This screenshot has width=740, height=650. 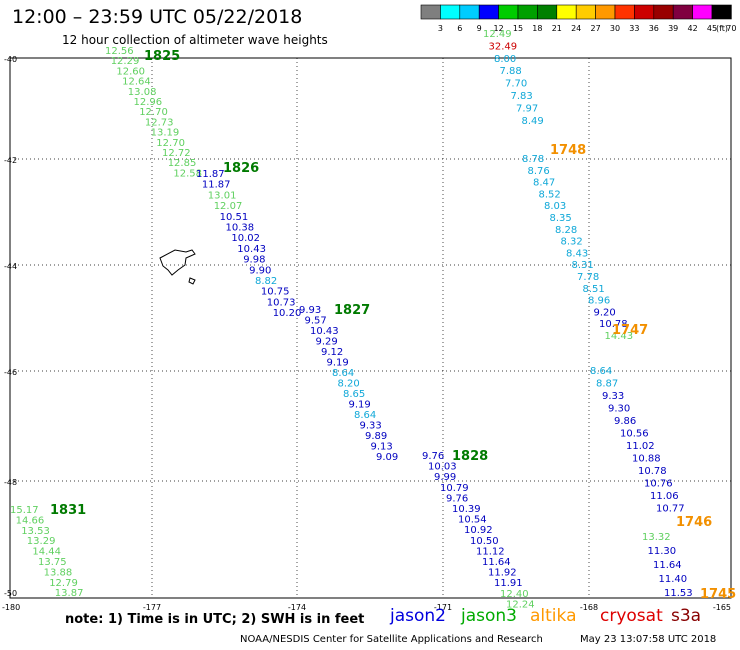 What do you see at coordinates (594, 289) in the screenshot?
I see `wave-height-value: 8.51` at bounding box center [594, 289].